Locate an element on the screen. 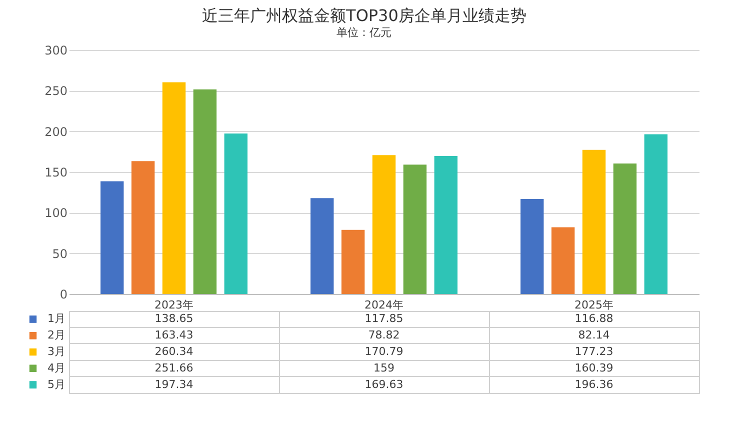 This screenshot has width=740, height=423. y-tick-label: 0 is located at coordinates (64, 295).